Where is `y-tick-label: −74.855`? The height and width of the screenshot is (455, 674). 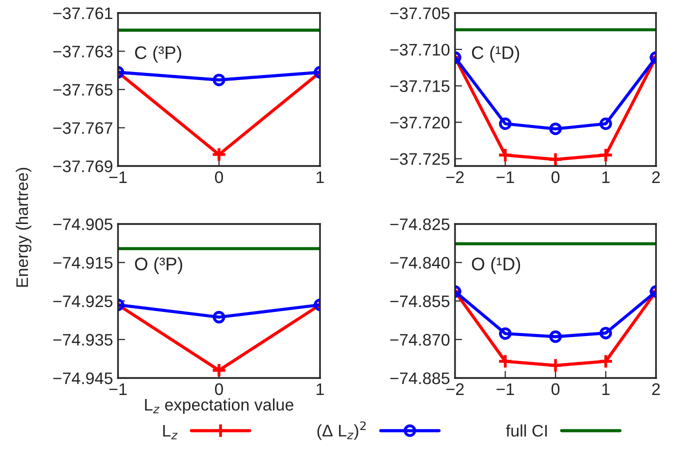 y-tick-label: −74.855 is located at coordinates (420, 301).